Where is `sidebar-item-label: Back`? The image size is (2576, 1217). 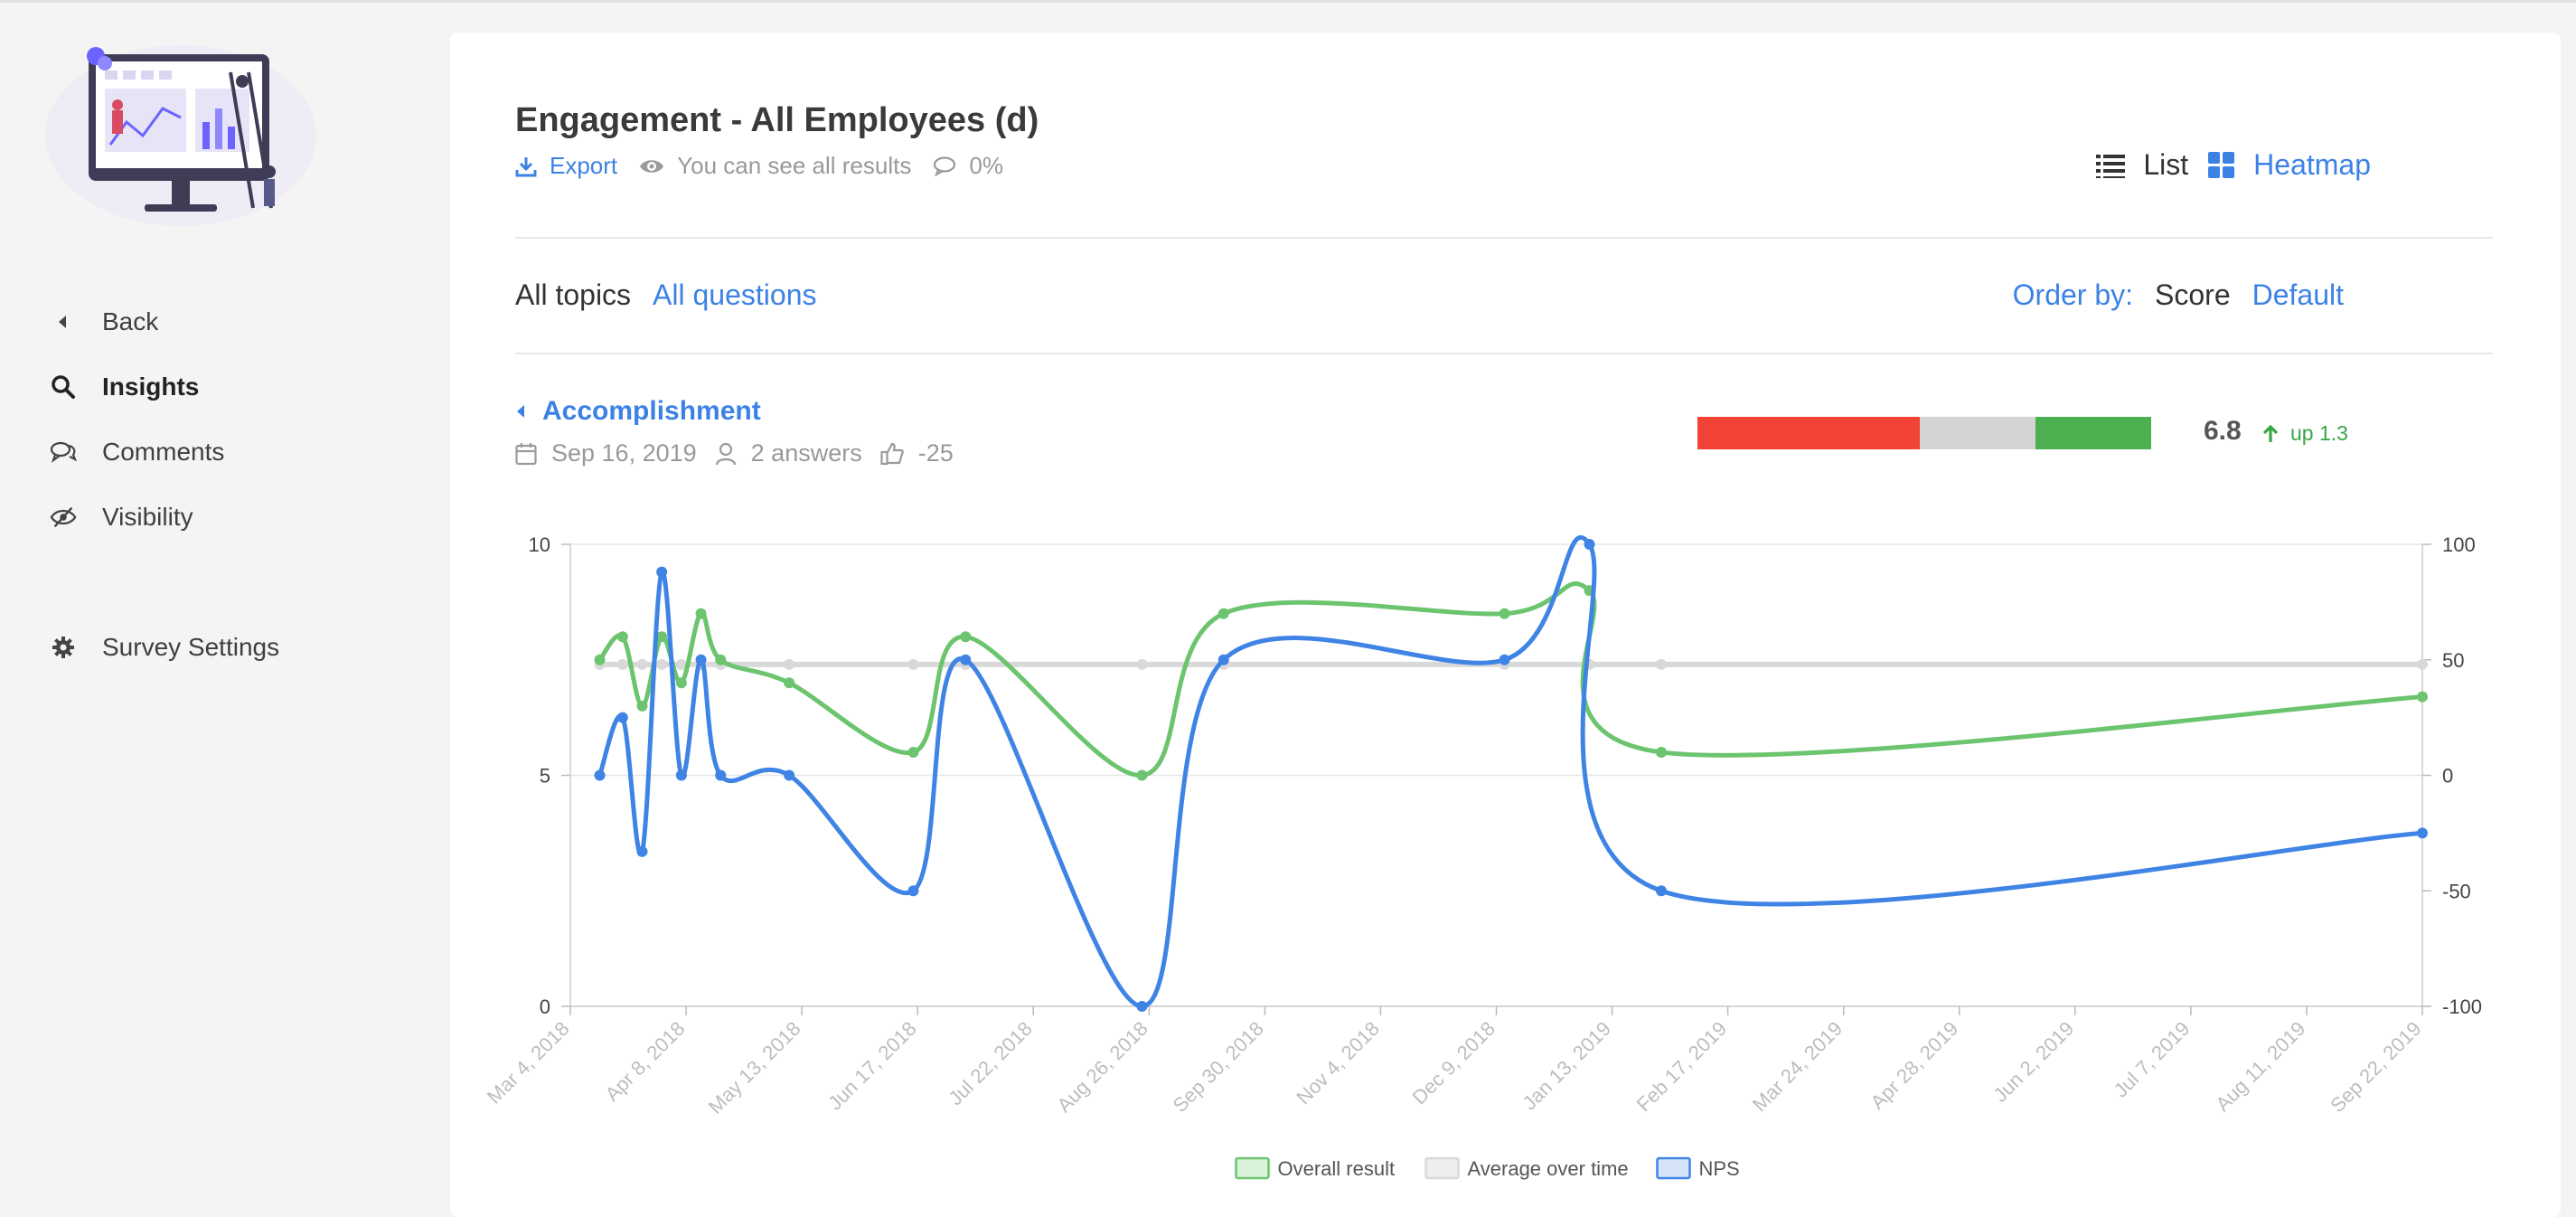
sidebar-item-label: Back is located at coordinates (130, 321).